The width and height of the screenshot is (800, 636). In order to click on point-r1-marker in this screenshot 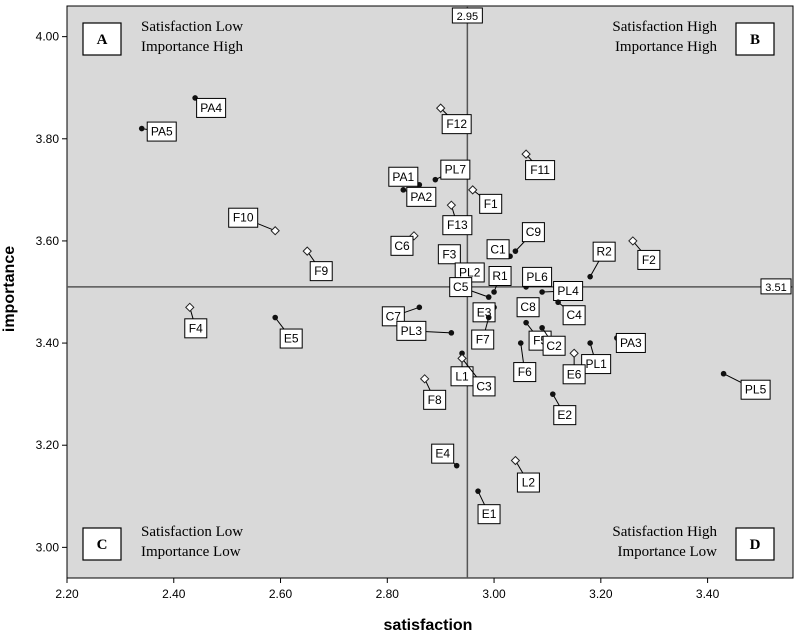, I will do `click(494, 292)`.